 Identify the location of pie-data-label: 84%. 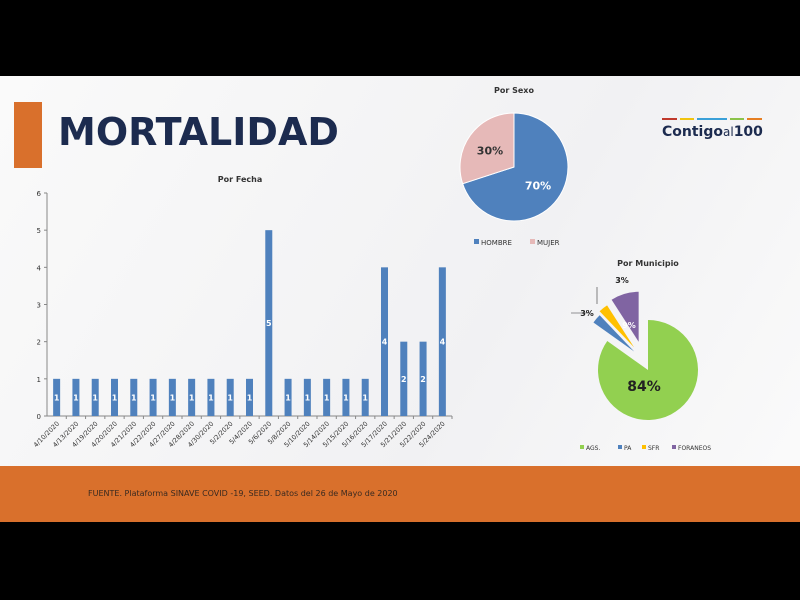
(644, 387).